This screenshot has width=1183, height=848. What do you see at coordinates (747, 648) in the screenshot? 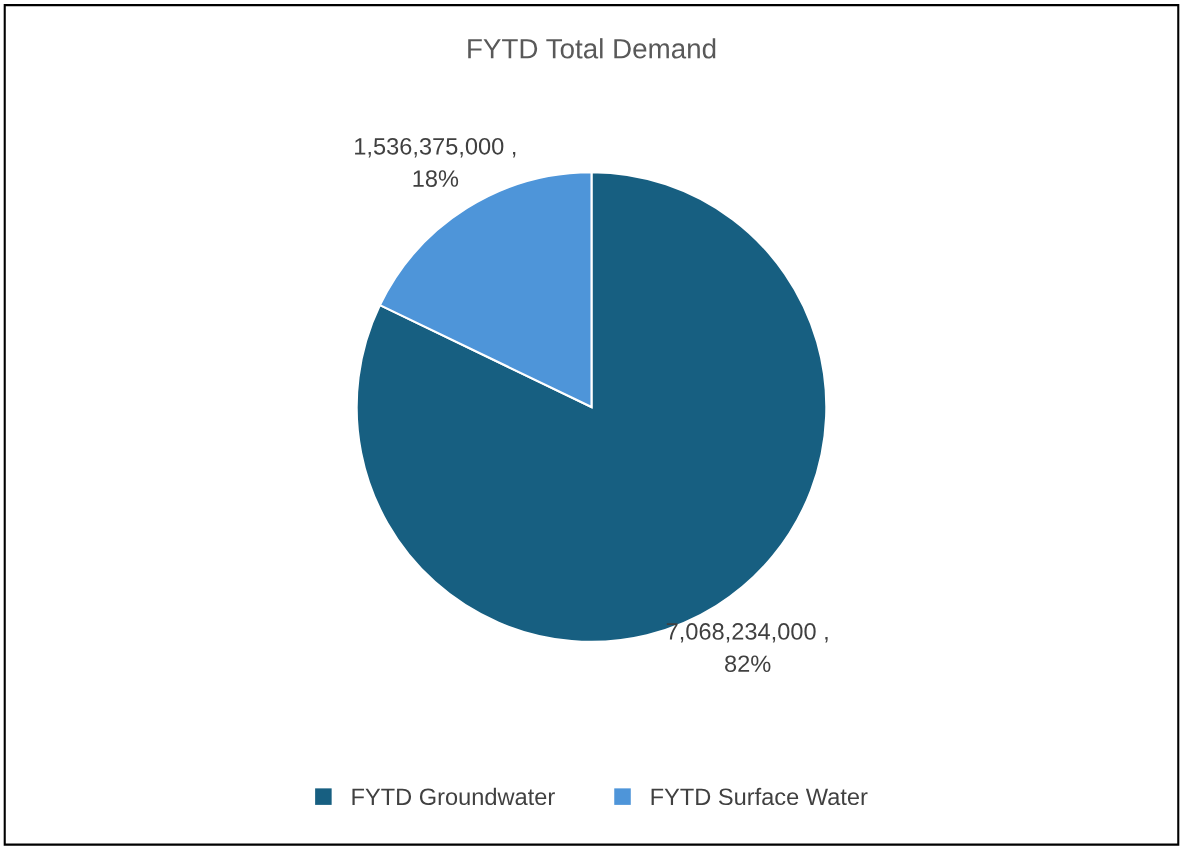
I see `data-label: 7,068,234,000 , 82%` at bounding box center [747, 648].